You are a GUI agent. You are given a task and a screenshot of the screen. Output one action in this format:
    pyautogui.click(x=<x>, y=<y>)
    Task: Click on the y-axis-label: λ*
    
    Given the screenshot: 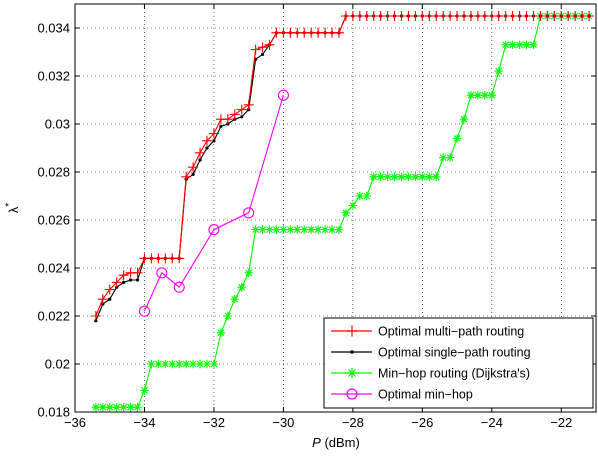 What is the action you would take?
    pyautogui.click(x=12, y=208)
    